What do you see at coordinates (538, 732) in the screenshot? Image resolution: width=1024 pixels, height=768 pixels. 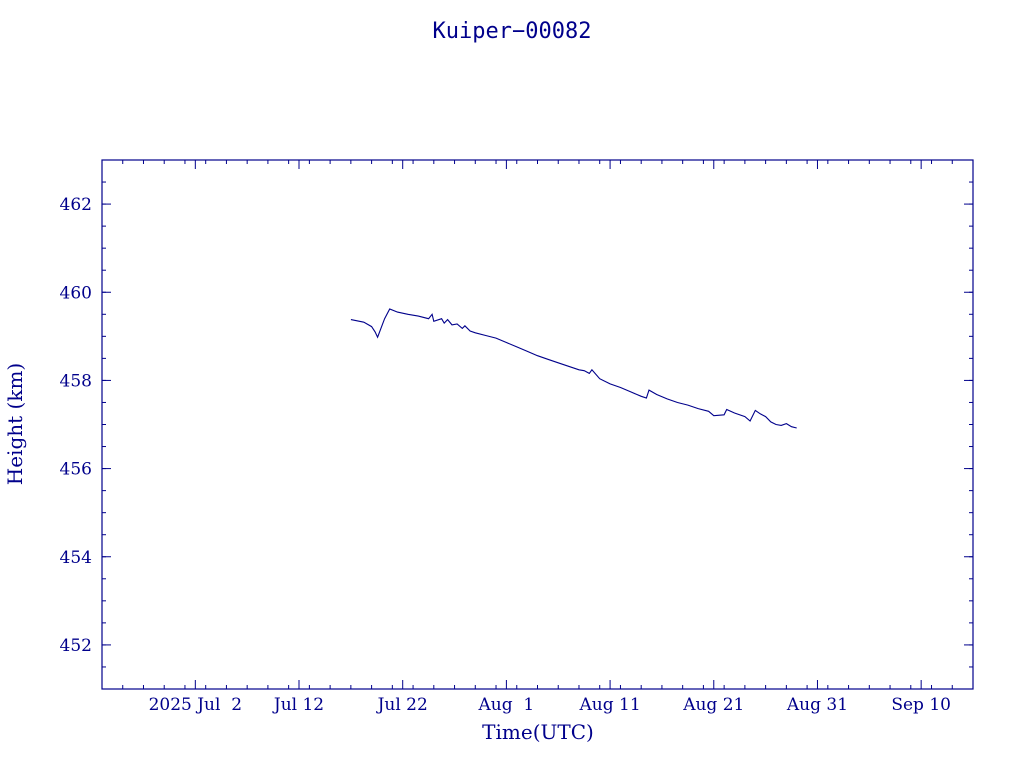 I see `x-axis-label: Time(UTC)` at bounding box center [538, 732].